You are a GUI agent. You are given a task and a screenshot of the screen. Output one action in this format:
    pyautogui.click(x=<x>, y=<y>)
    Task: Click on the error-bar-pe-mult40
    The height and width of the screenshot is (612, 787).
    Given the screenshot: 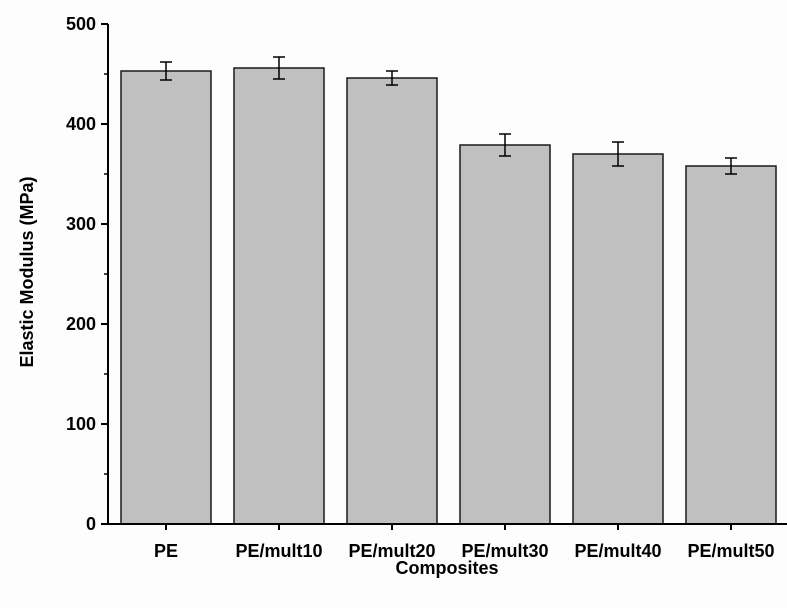 What is the action you would take?
    pyautogui.click(x=618, y=154)
    